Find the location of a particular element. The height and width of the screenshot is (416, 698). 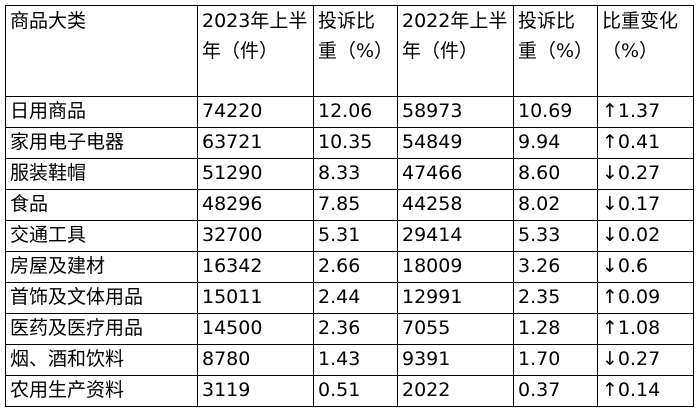

table-cell: ↑1.37 is located at coordinates (645, 112).